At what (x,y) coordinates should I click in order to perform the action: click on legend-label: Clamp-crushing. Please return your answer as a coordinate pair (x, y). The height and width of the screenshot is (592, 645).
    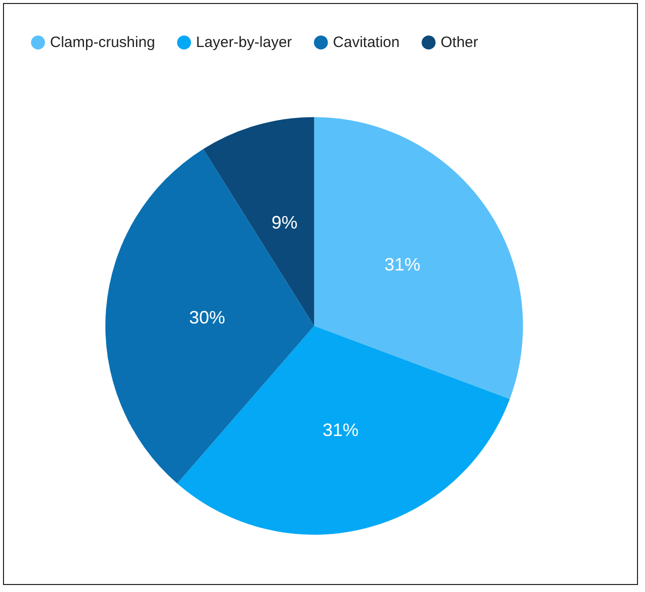
    Looking at the image, I should click on (103, 42).